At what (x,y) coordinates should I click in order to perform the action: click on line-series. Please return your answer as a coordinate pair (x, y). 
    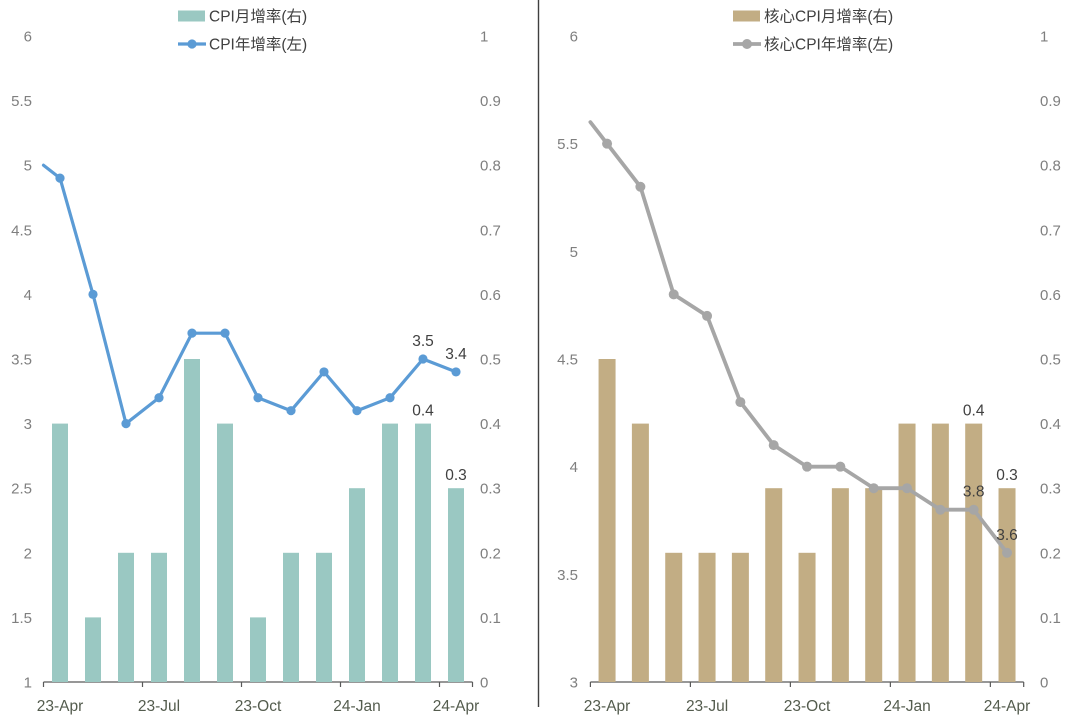
    Looking at the image, I should click on (251, 296).